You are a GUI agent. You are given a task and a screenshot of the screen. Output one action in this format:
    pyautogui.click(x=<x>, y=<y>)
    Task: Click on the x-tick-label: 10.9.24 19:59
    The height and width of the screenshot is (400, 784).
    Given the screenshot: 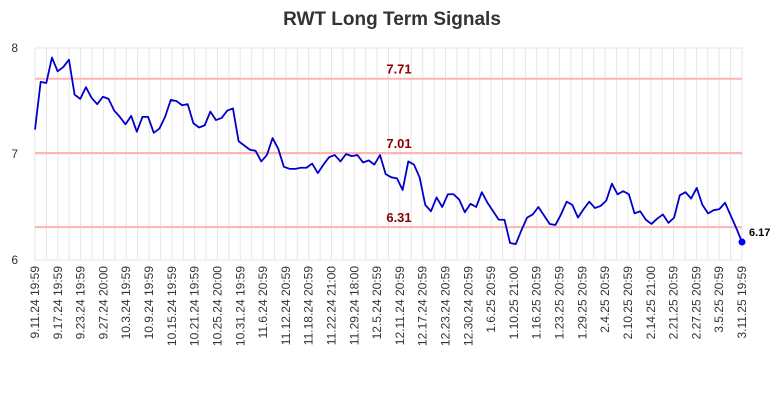 What is the action you would take?
    pyautogui.click(x=149, y=303)
    